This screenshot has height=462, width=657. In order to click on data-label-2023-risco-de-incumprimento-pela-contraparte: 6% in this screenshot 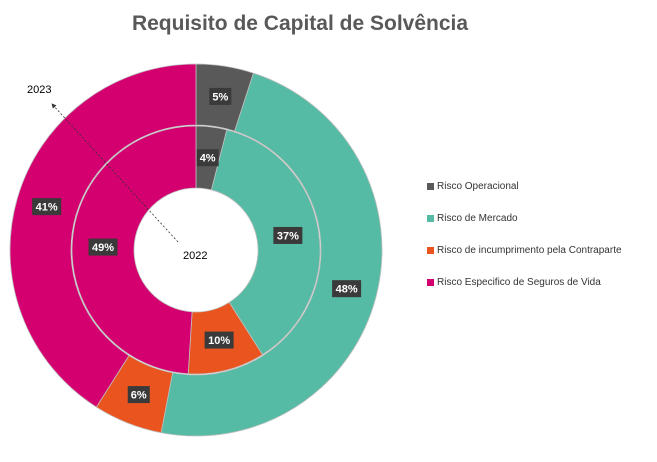, I will do `click(138, 395)`.